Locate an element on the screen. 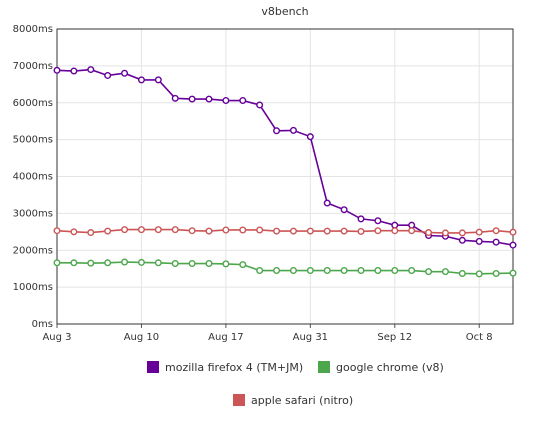  y-tick-label: 0ms is located at coordinates (42, 324).